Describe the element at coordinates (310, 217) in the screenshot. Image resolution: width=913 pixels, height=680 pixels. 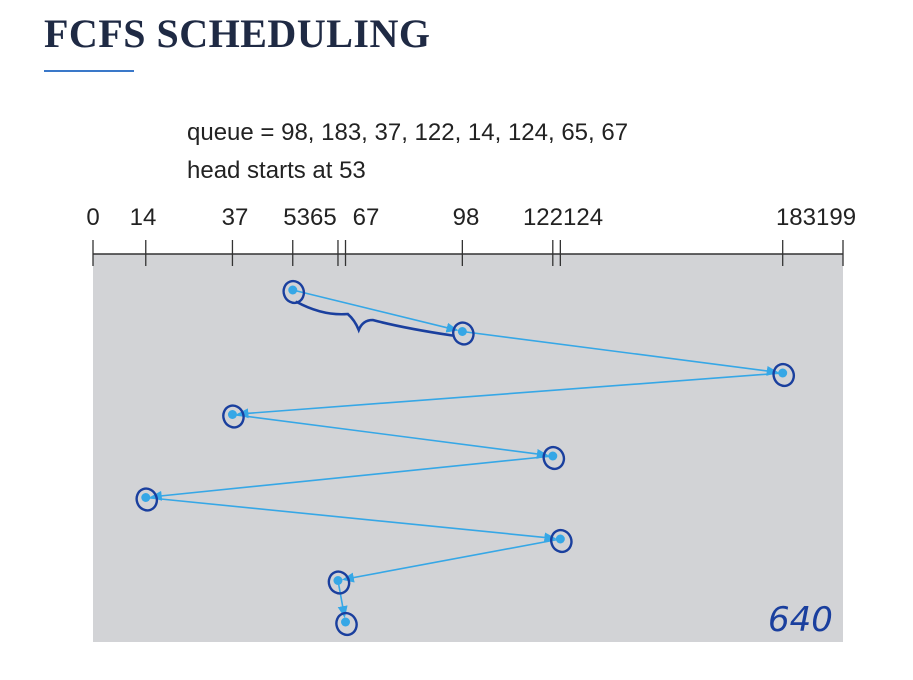
I see `tick-label-53-65: 5365` at that location.